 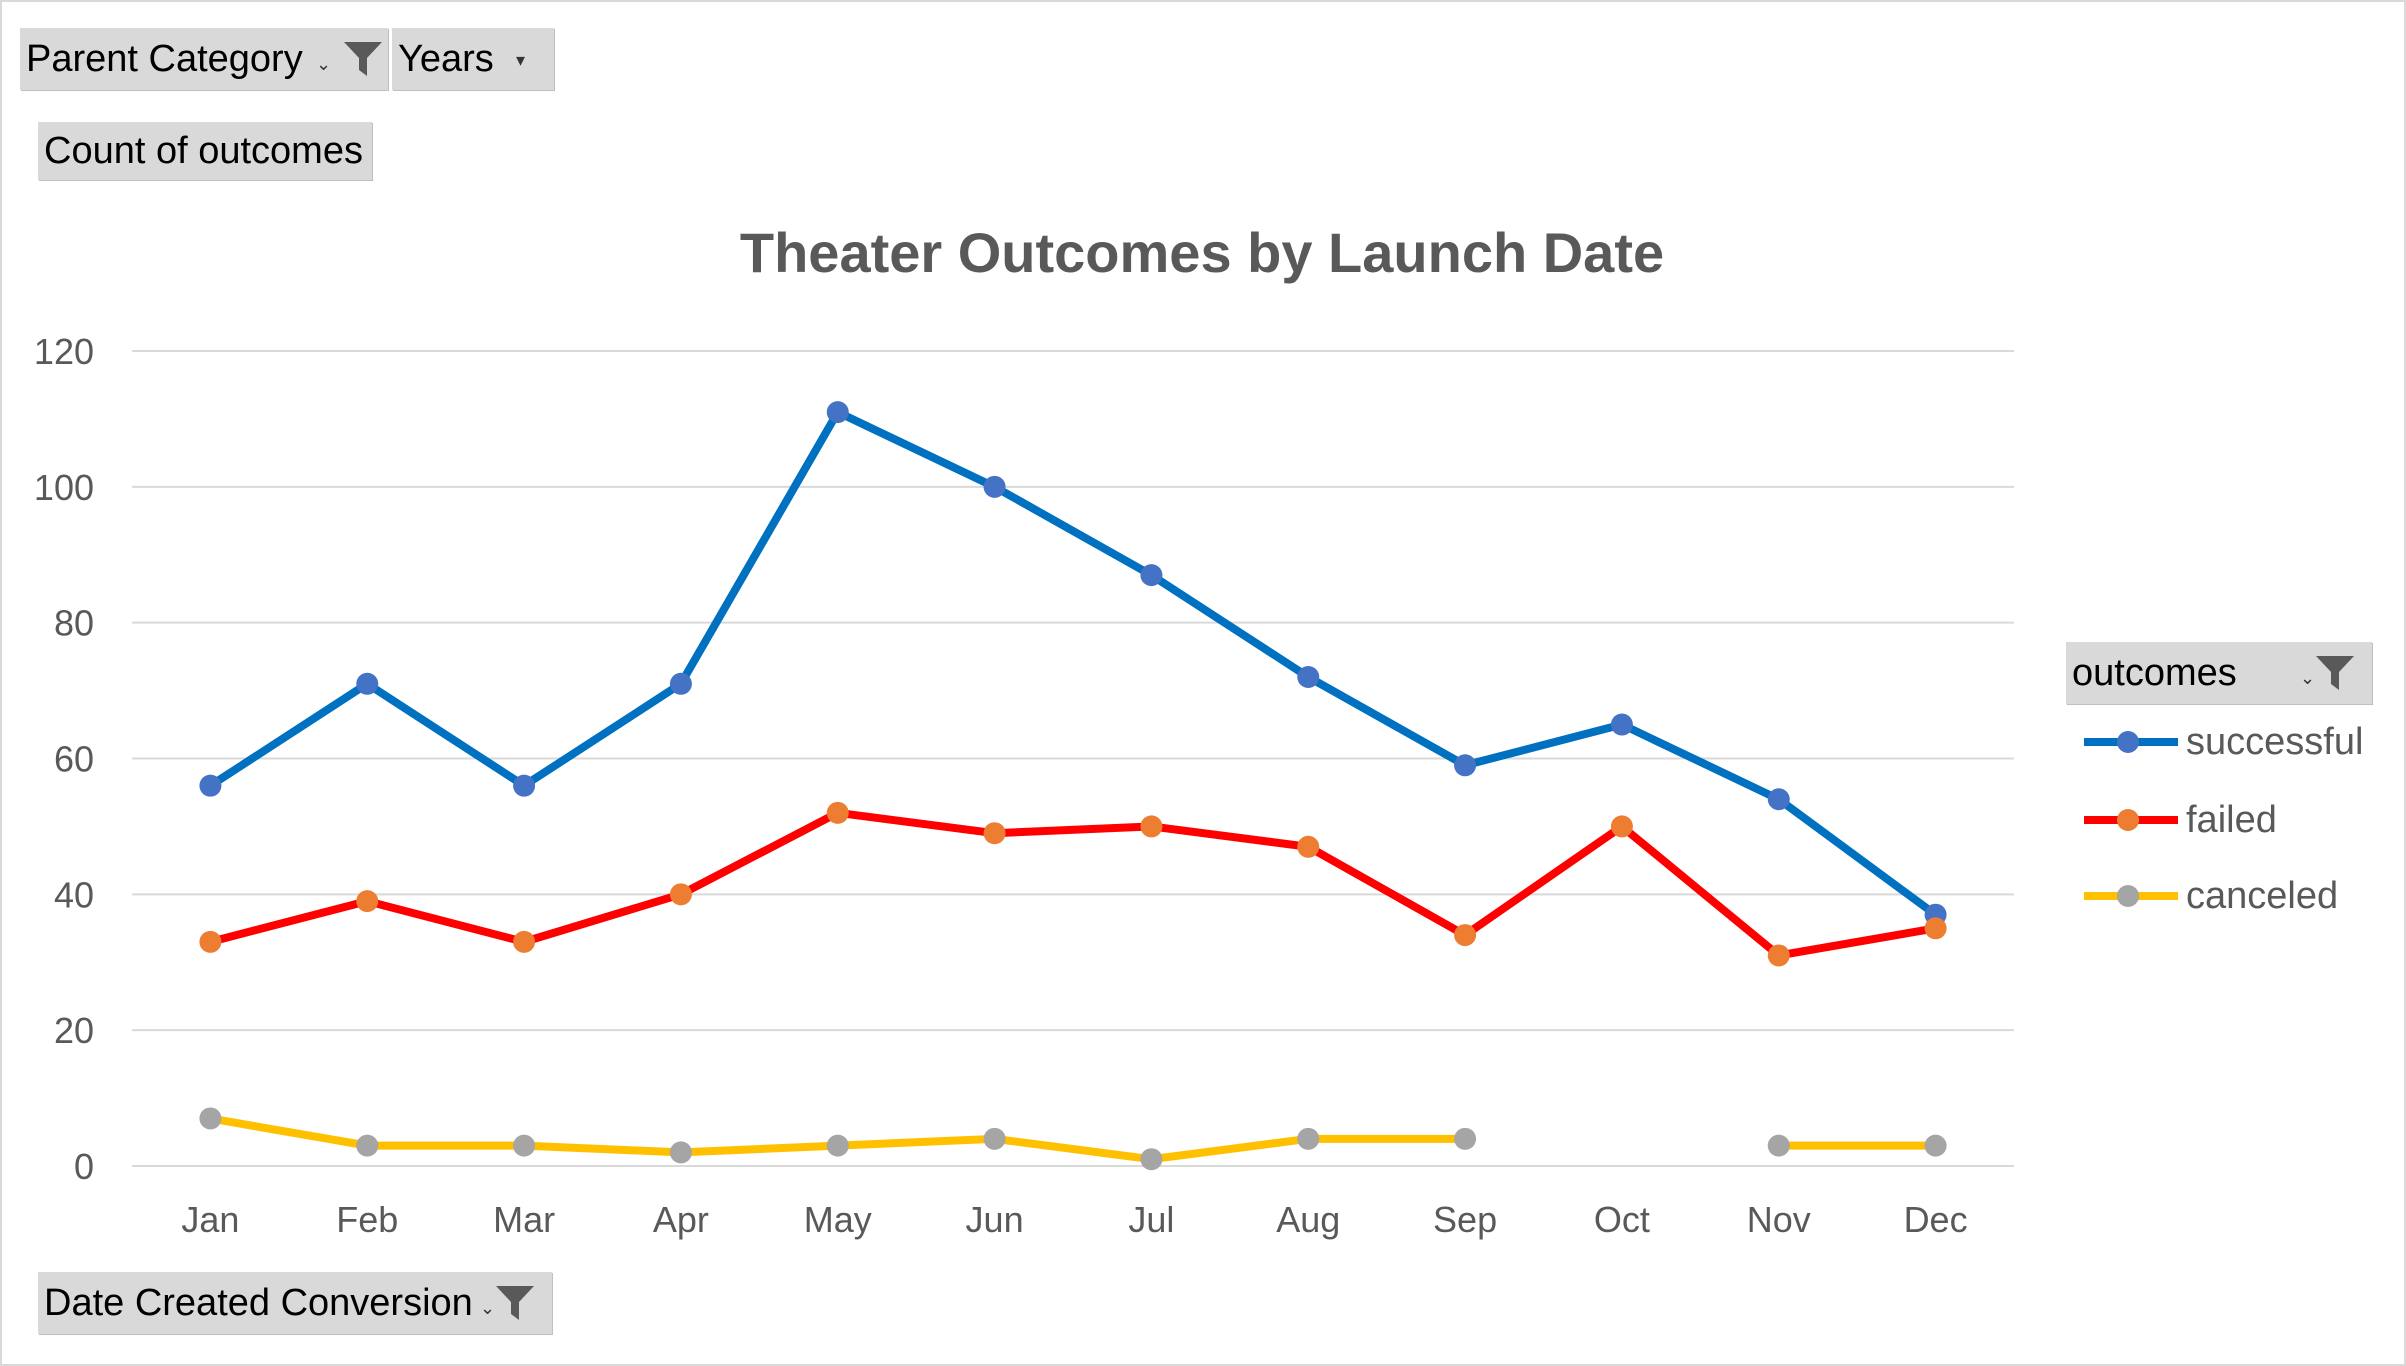 What do you see at coordinates (210, 941) in the screenshot?
I see `point-failed-jan` at bounding box center [210, 941].